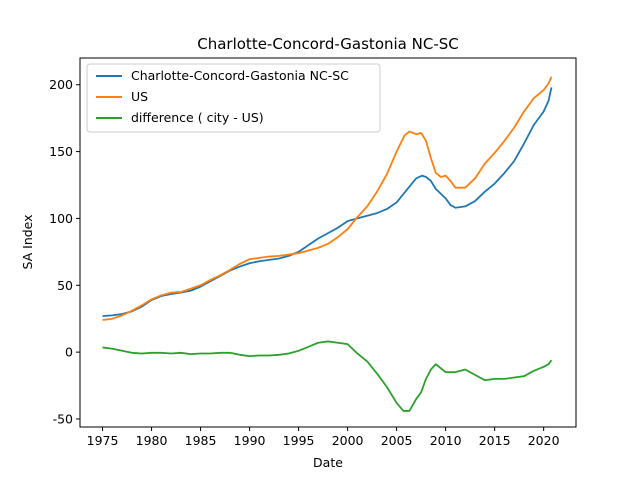 The image size is (640, 480). Describe the element at coordinates (240, 75) in the screenshot. I see `legend-label-0: Charlotte-Concord-Gastonia NC-SC` at that location.